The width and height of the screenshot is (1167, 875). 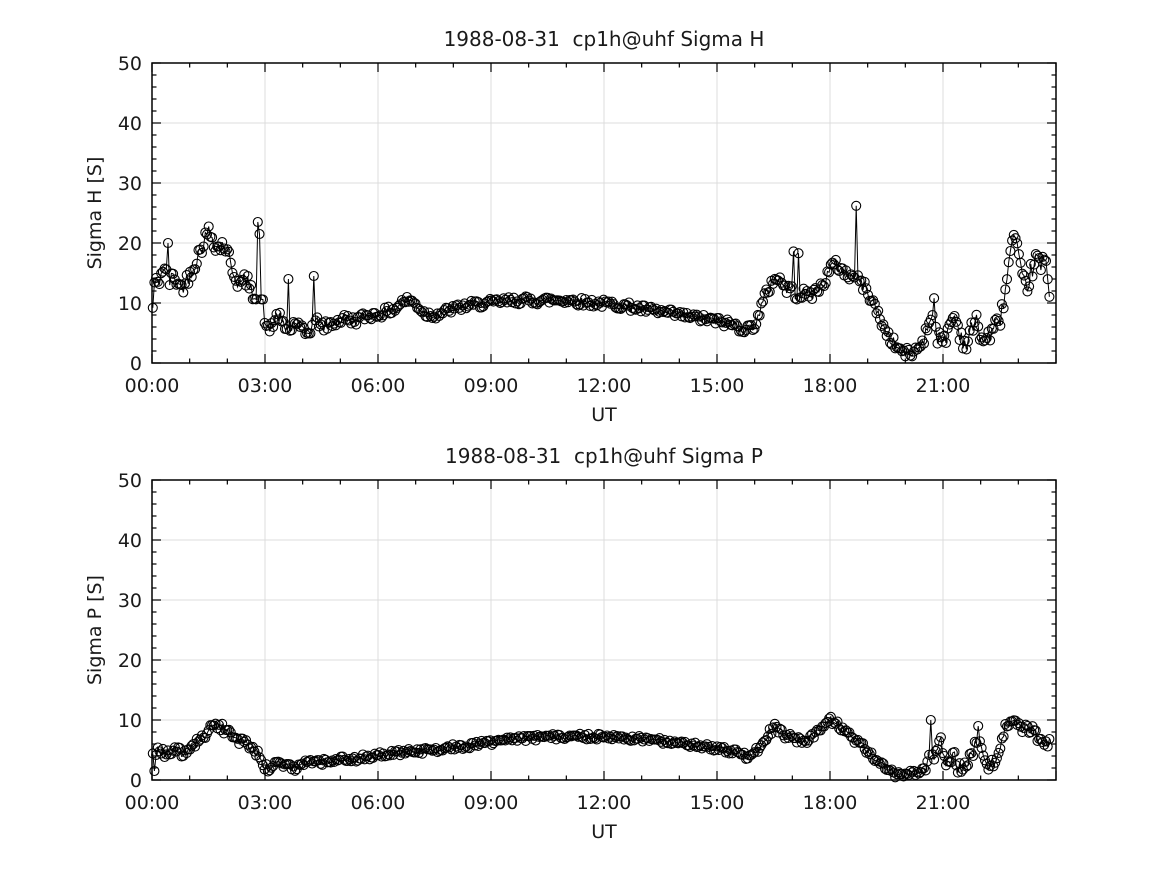 What do you see at coordinates (601, 281) in the screenshot?
I see `sigma-h-data-series` at bounding box center [601, 281].